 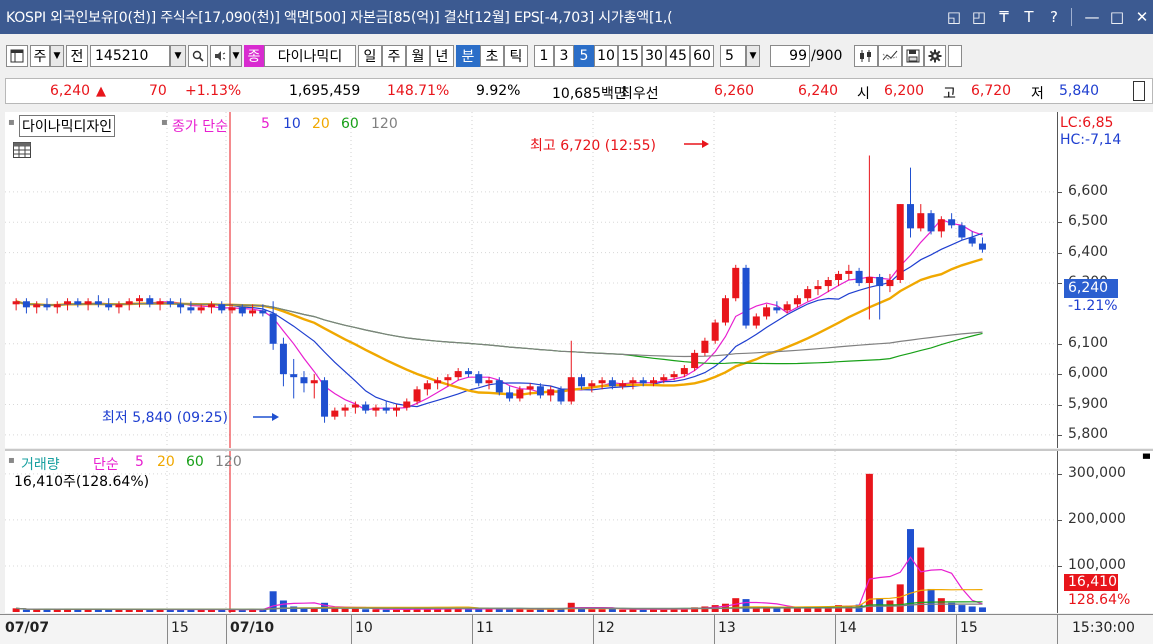 What do you see at coordinates (200, 127) in the screenshot?
I see `ma-indicator-label: 종가 단순` at bounding box center [200, 127].